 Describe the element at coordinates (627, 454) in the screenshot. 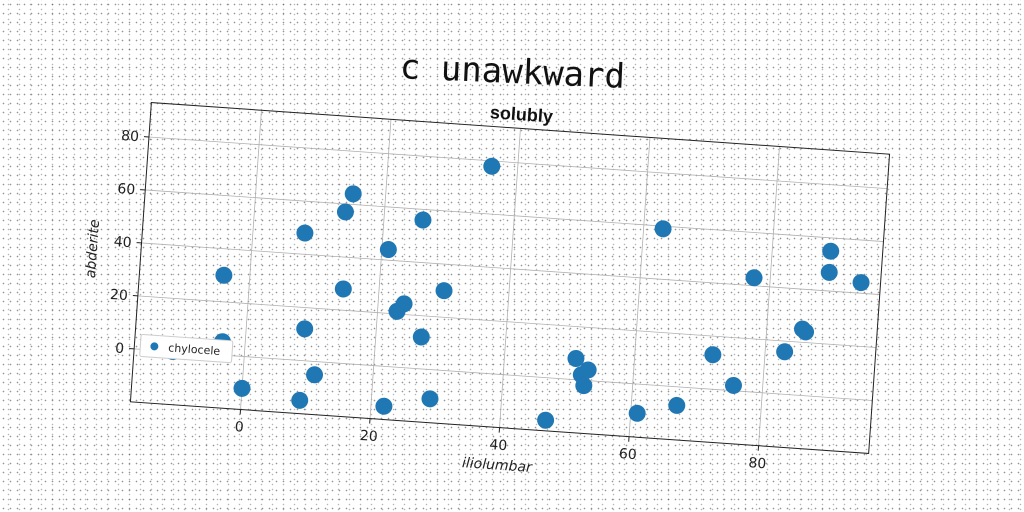

I see `x-tick-label: 60` at that location.